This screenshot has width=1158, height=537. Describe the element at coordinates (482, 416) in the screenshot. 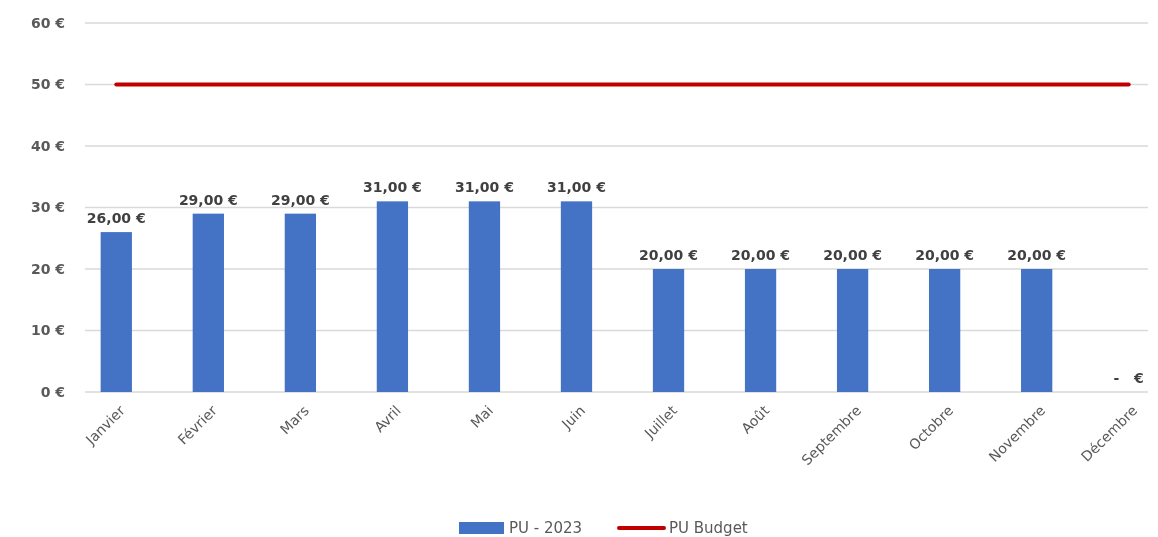

I see `x-tick-label: Mai` at that location.